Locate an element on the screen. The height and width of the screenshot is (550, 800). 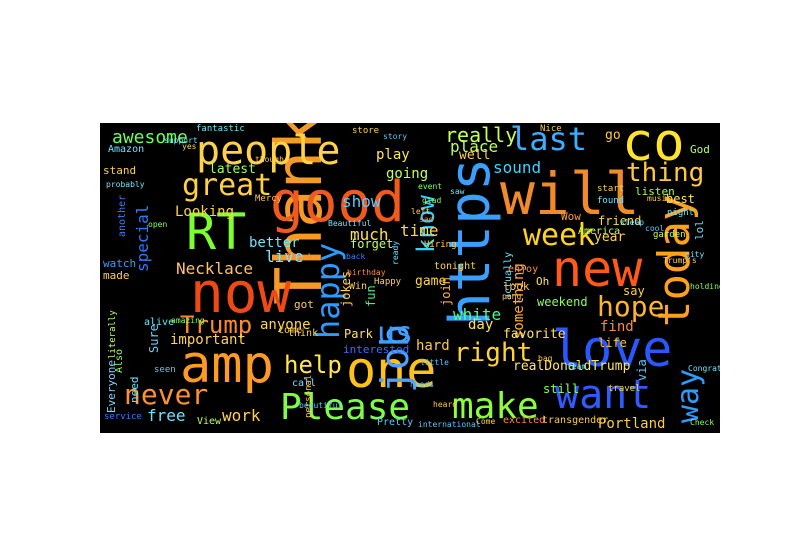
word: love is located at coordinates (612, 349).